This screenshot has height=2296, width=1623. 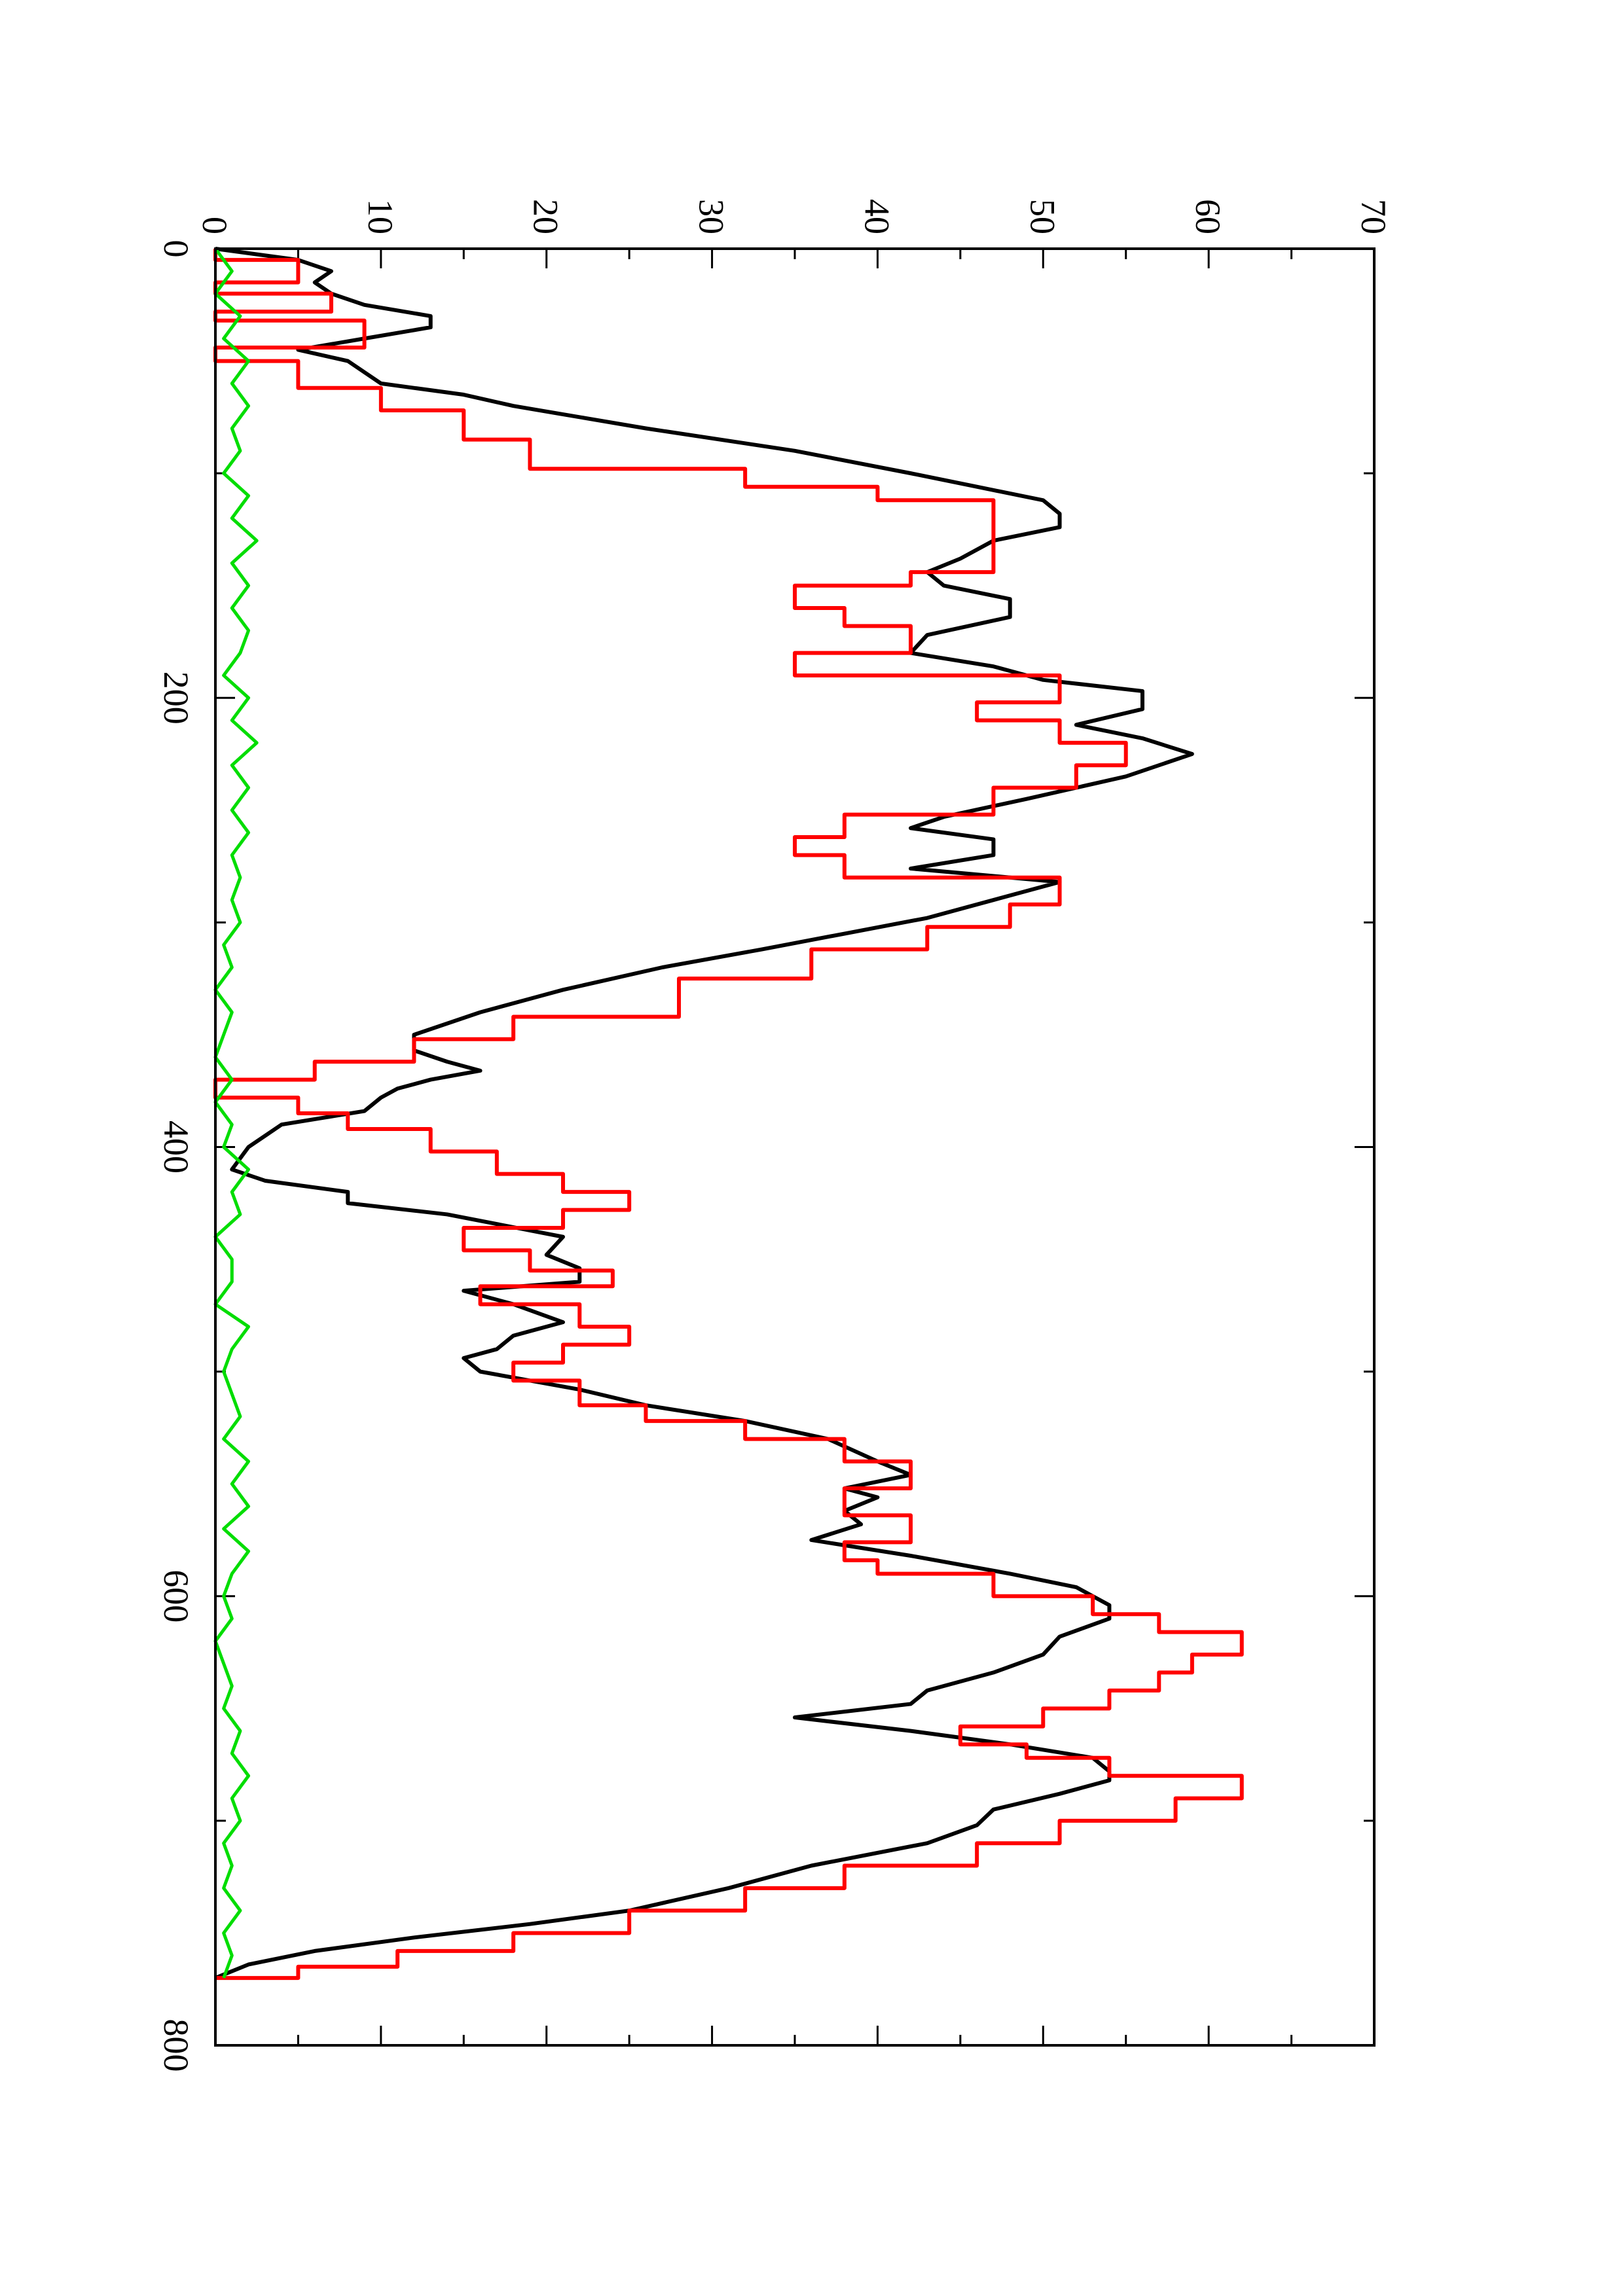 What do you see at coordinates (711, 216) in the screenshot?
I see `y-tick-label: 30` at bounding box center [711, 216].